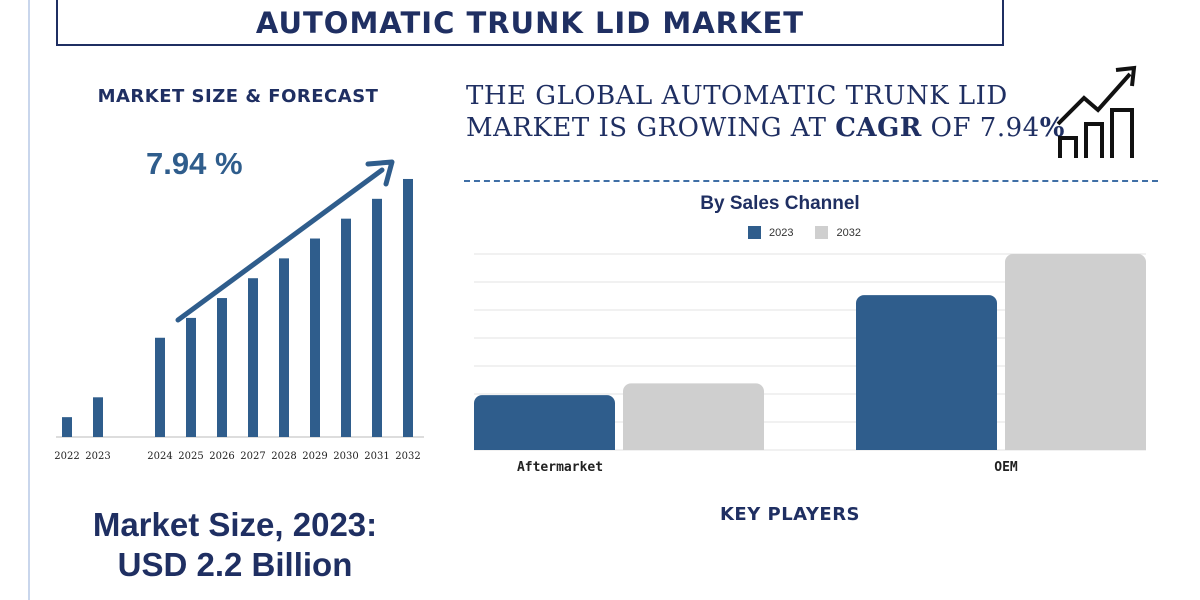 The image size is (1200, 600). Describe the element at coordinates (781, 232) in the screenshot. I see `legend-label-2023: 2023` at that location.